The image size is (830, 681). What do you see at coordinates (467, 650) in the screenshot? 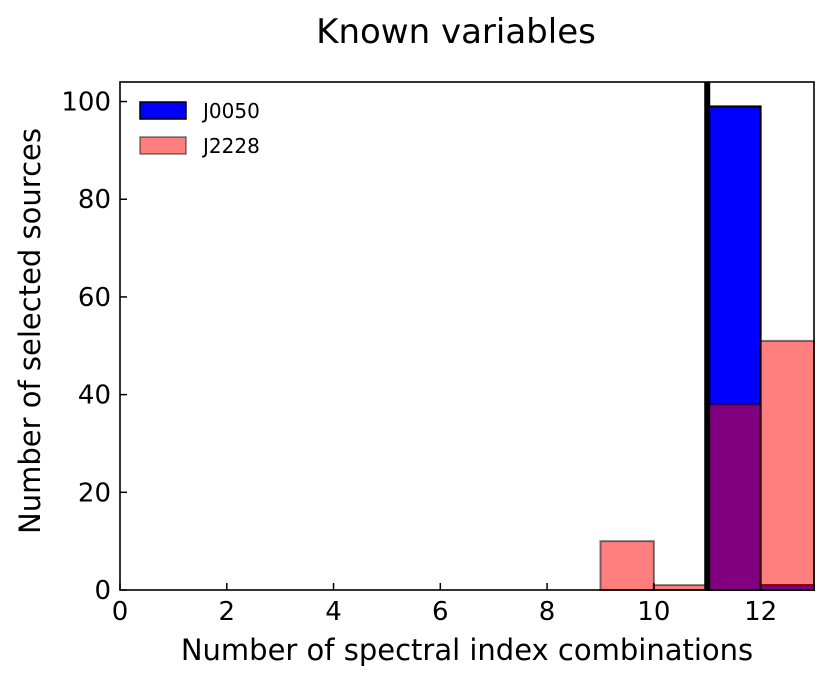
I see `x-axis-label: Number of spectral index combinations` at bounding box center [467, 650].